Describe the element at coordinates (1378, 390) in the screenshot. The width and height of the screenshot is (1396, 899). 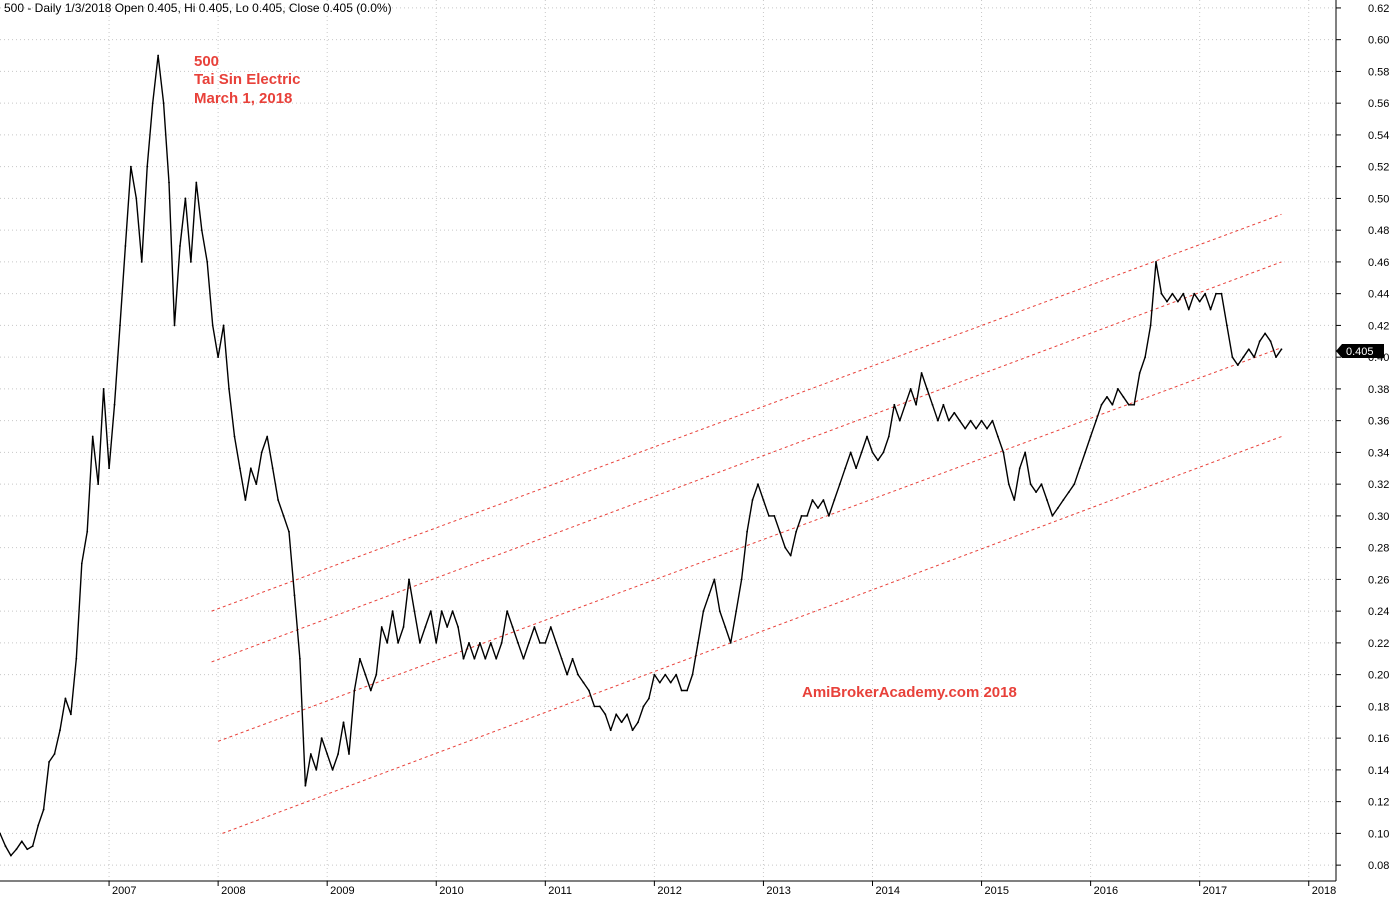
I see `y-tick-label: 0.38` at that location.